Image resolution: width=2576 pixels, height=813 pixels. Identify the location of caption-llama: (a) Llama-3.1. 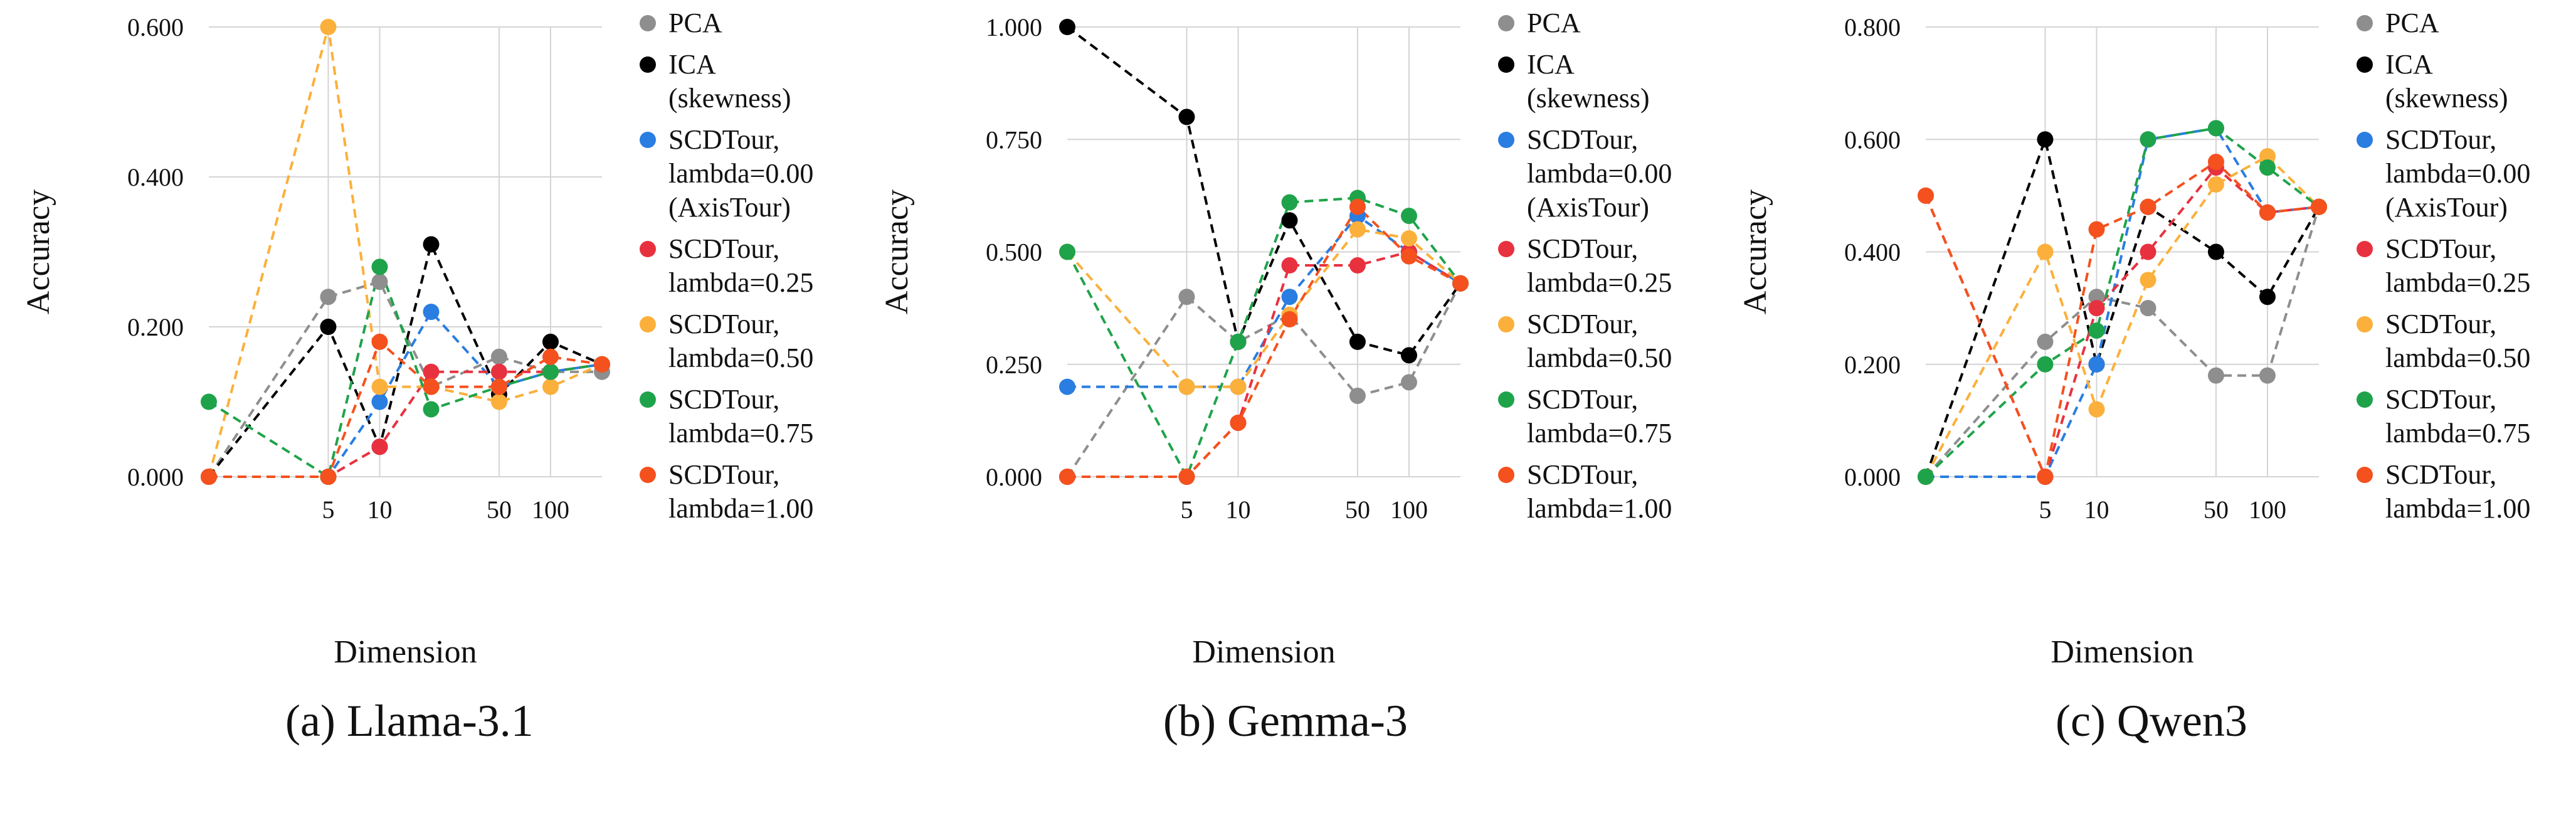
(409, 721).